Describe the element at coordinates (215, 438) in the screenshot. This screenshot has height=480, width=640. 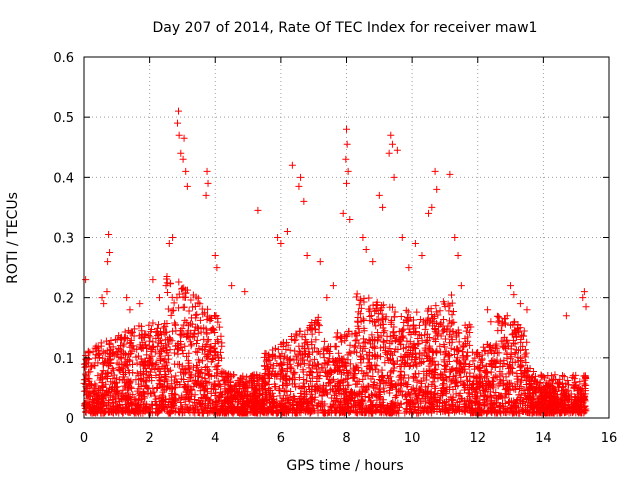
I see `x-tick-label: 4` at that location.